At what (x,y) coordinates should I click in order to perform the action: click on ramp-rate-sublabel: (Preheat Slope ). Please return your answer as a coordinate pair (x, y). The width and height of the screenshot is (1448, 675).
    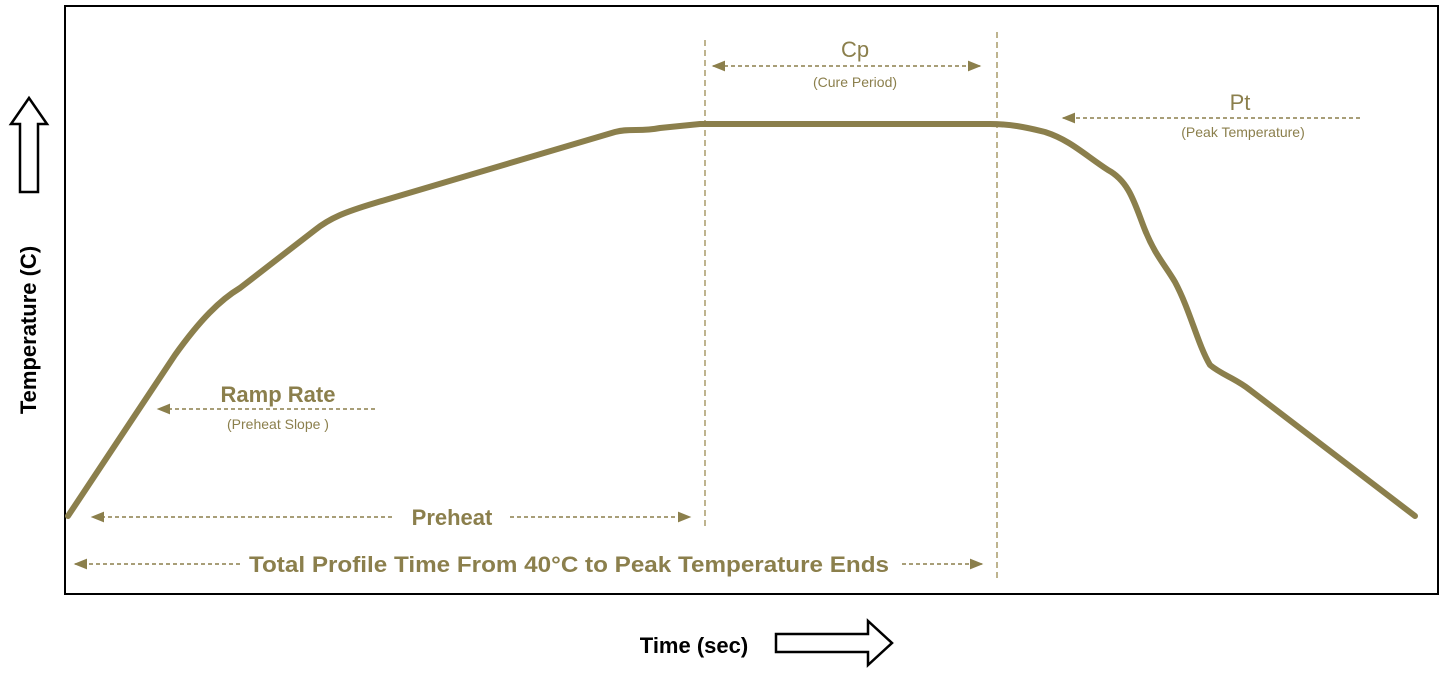
    Looking at the image, I should click on (278, 424).